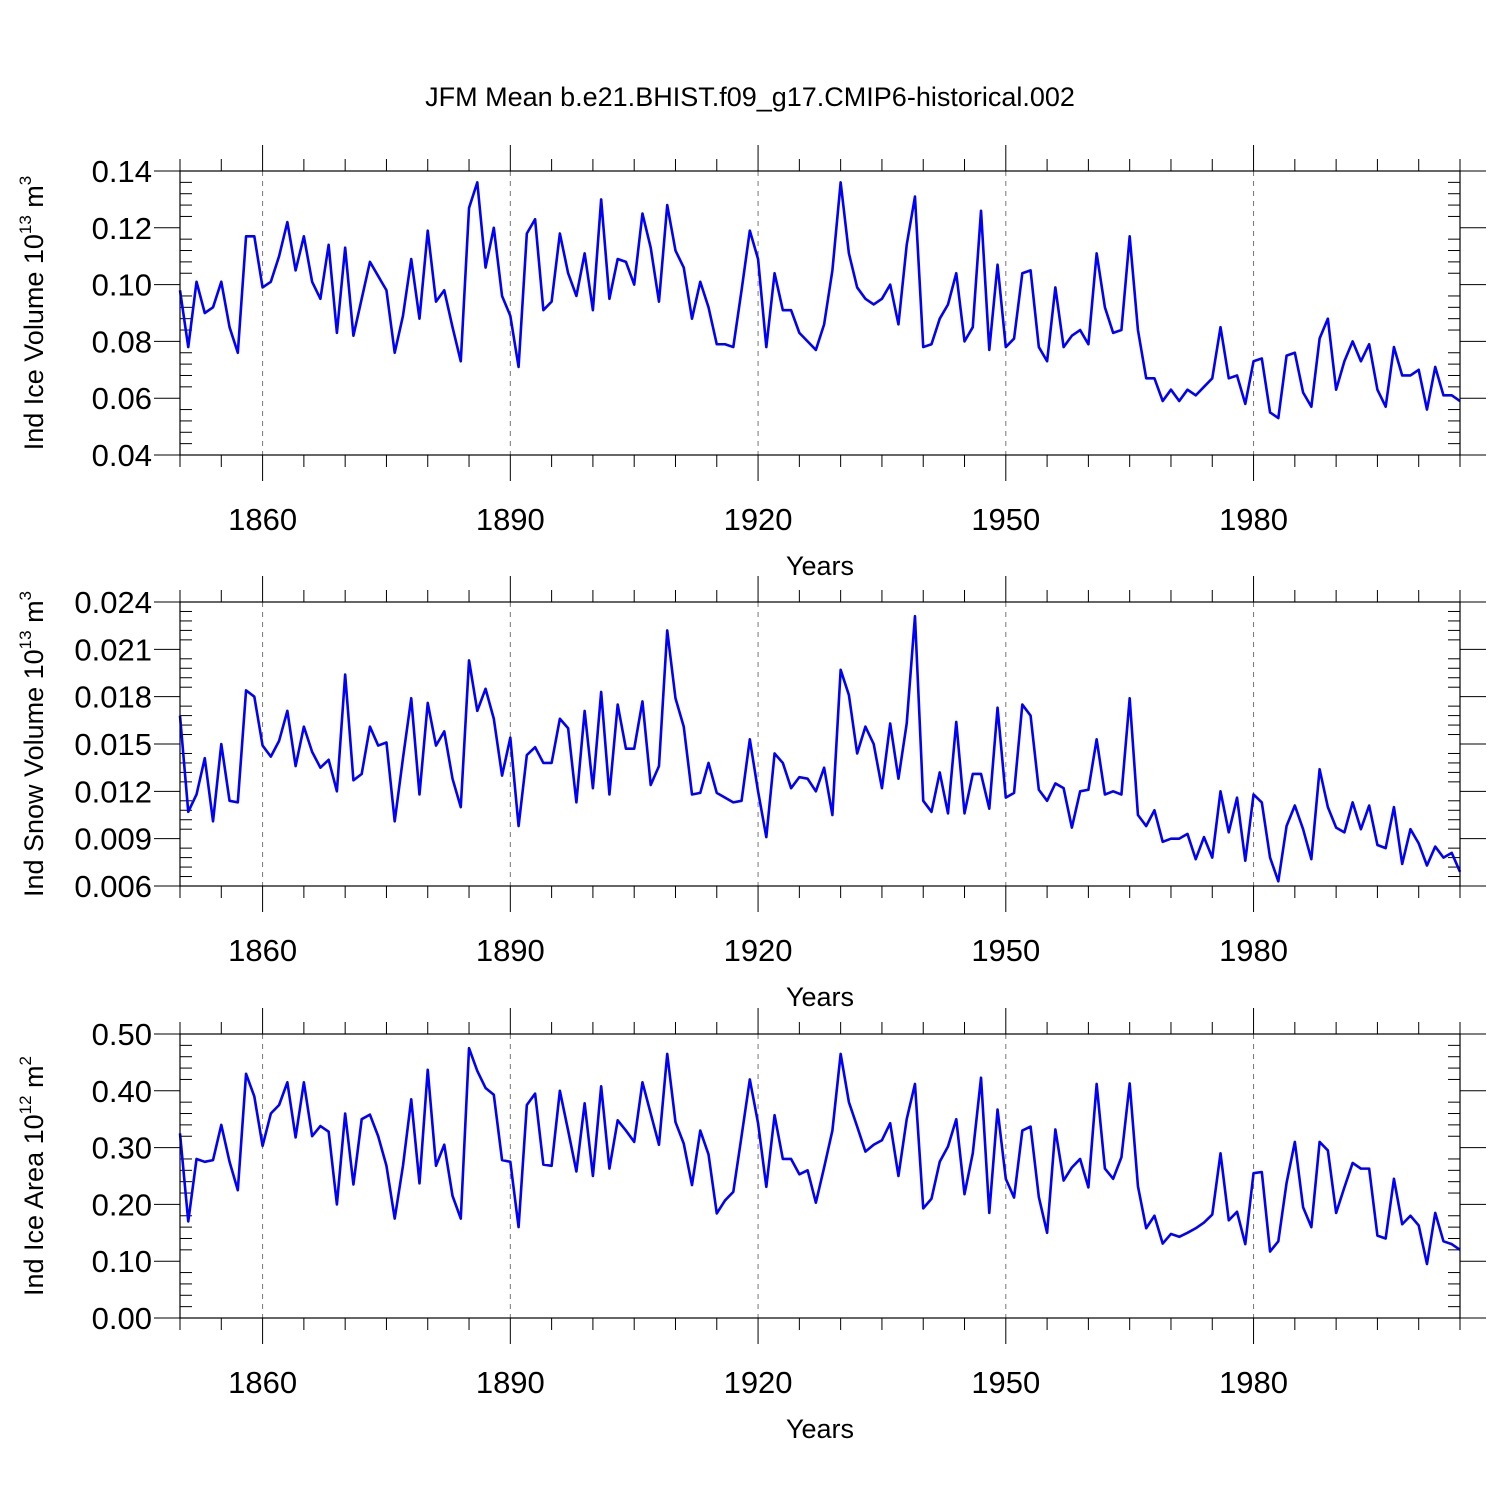  I want to click on y-tick-label: 0.20, so click(122, 1204).